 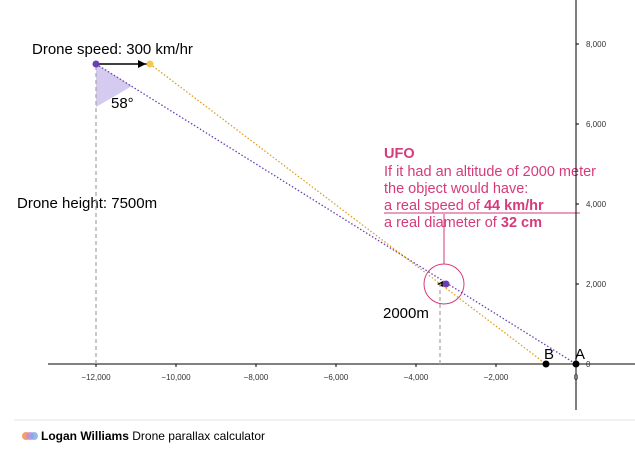 What do you see at coordinates (142, 64) in the screenshot?
I see `arrowhead` at bounding box center [142, 64].